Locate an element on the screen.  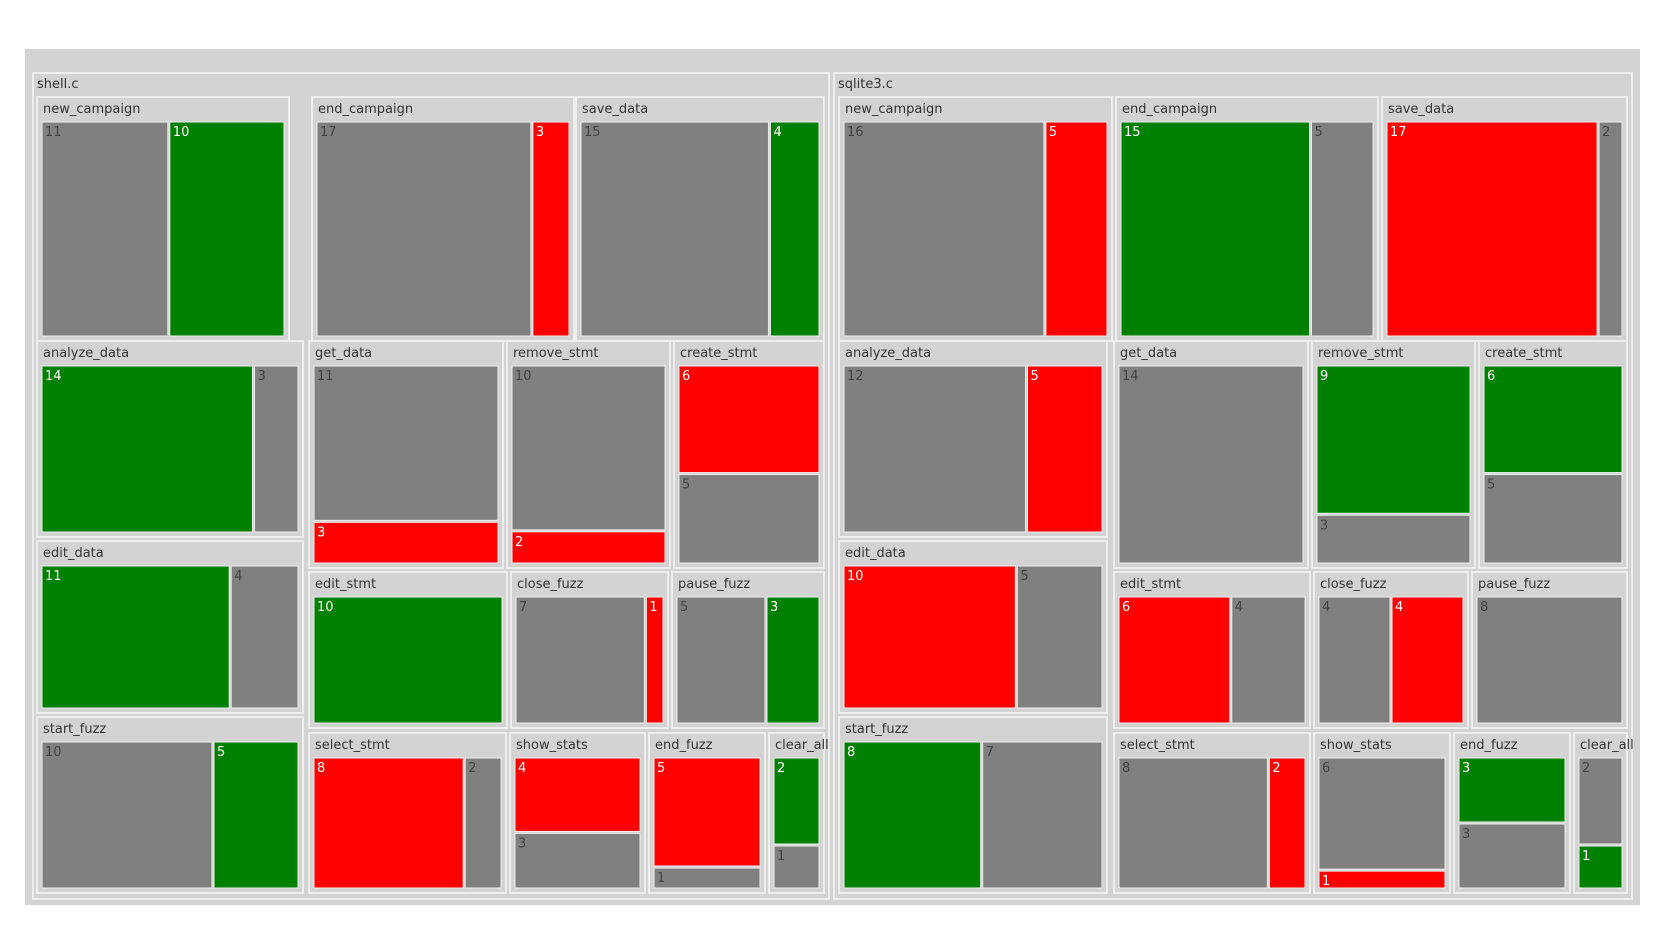
leaf-value-label: 15 is located at coordinates (1132, 132).